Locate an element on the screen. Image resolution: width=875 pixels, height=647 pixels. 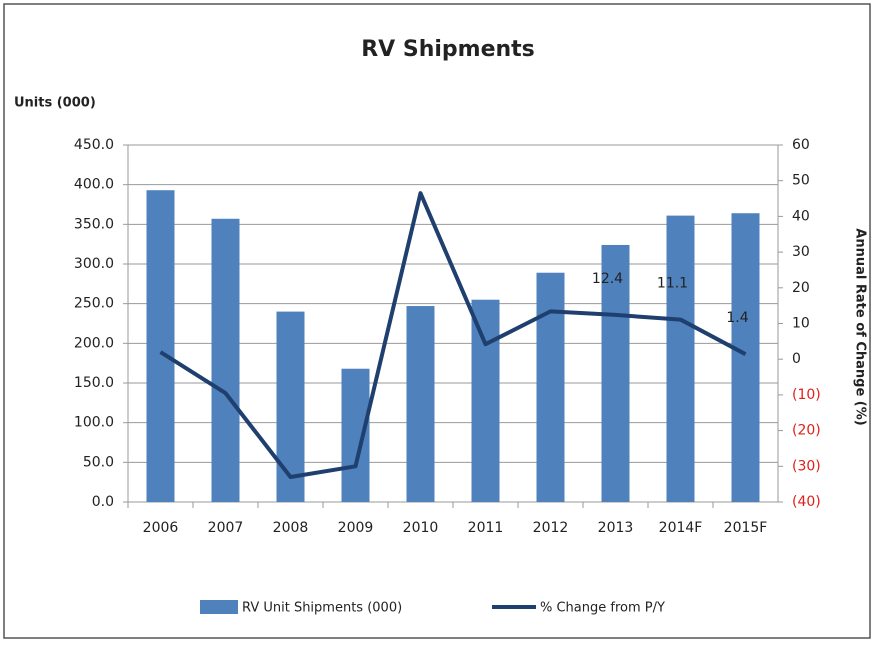
y2-tick-label: 10 is located at coordinates (801, 324).